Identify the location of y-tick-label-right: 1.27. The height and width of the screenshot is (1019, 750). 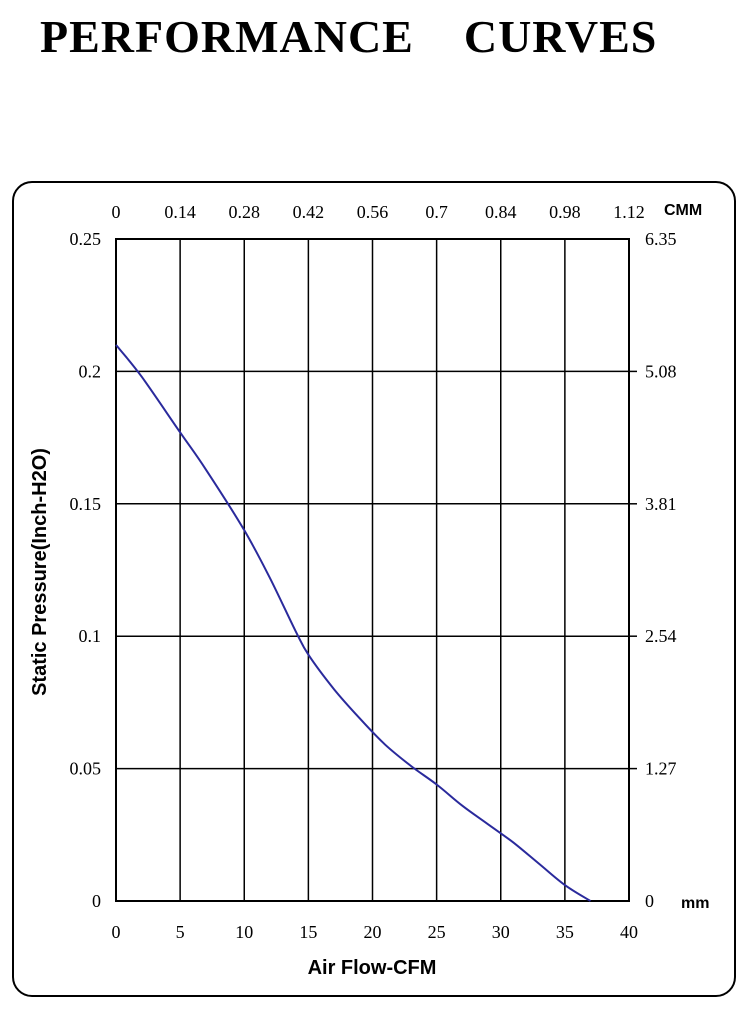
(661, 769).